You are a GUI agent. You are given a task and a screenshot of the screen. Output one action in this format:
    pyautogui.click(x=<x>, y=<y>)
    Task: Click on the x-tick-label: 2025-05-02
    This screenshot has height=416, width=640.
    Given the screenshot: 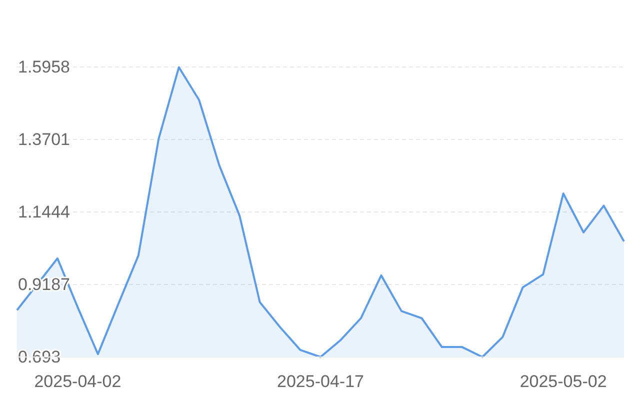 What is the action you would take?
    pyautogui.click(x=563, y=382)
    